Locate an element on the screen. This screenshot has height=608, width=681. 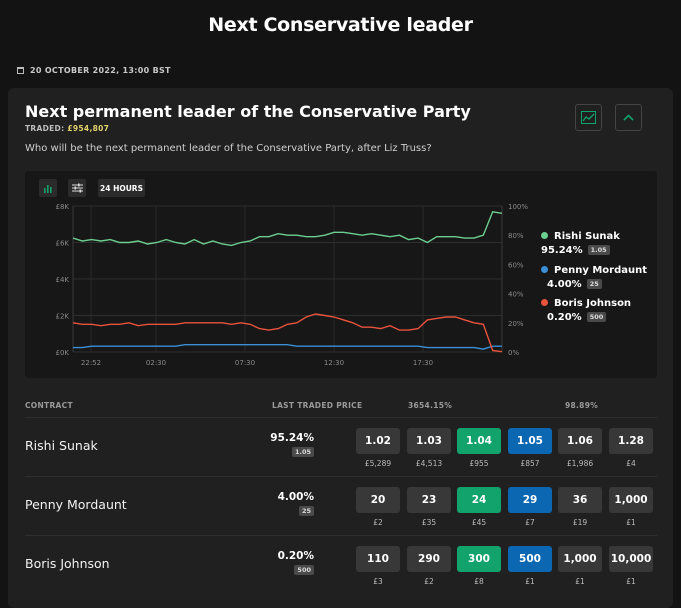
chart-settings-button is located at coordinates (77, 188).